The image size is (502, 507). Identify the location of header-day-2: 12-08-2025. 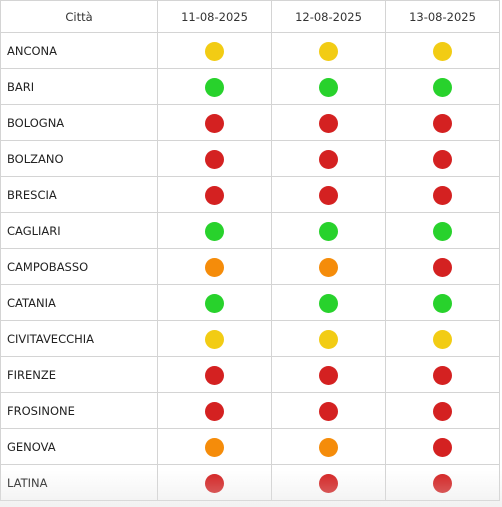
(328, 16).